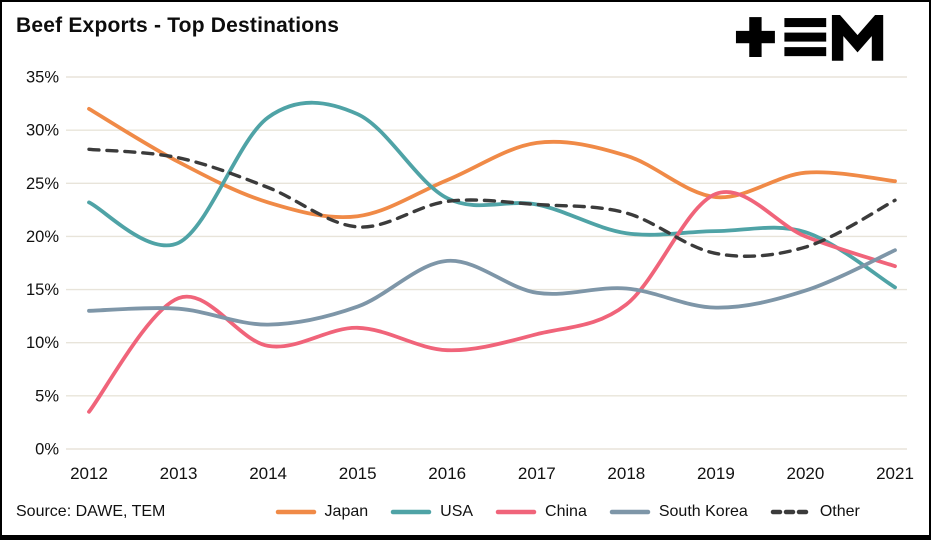 The image size is (931, 540). Describe the element at coordinates (91, 511) in the screenshot. I see `source-label: Source: DAWE, TEM` at that location.